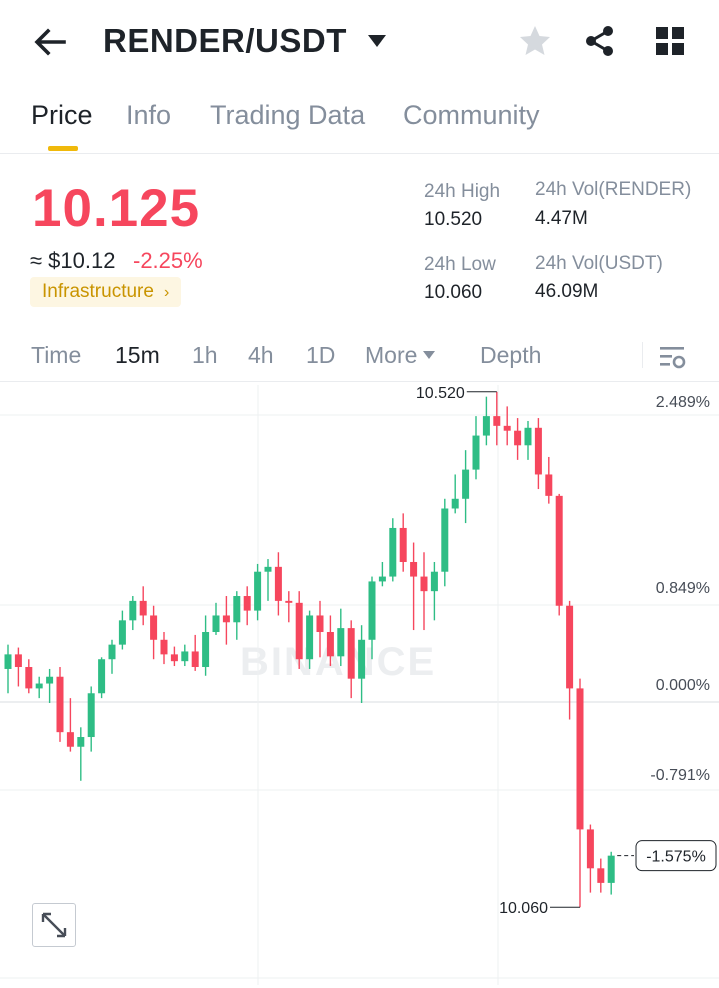 This screenshot has width=719, height=988. I want to click on y-axis-label: -0.791%, so click(680, 775).